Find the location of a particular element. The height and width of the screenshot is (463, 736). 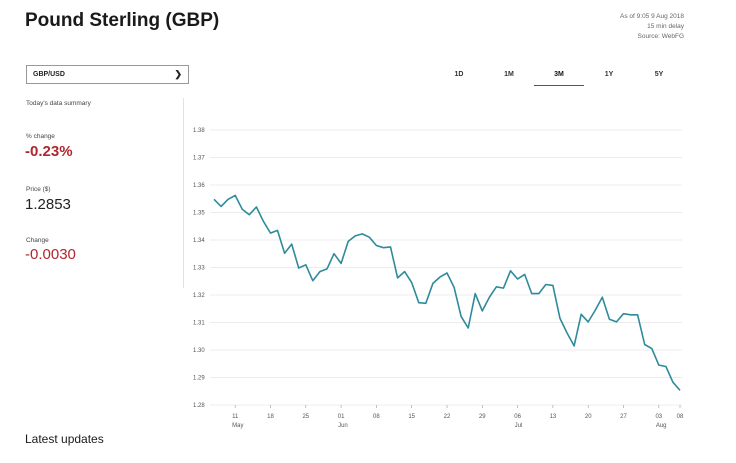

pct-change-value: -0.23% is located at coordinates (49, 151).